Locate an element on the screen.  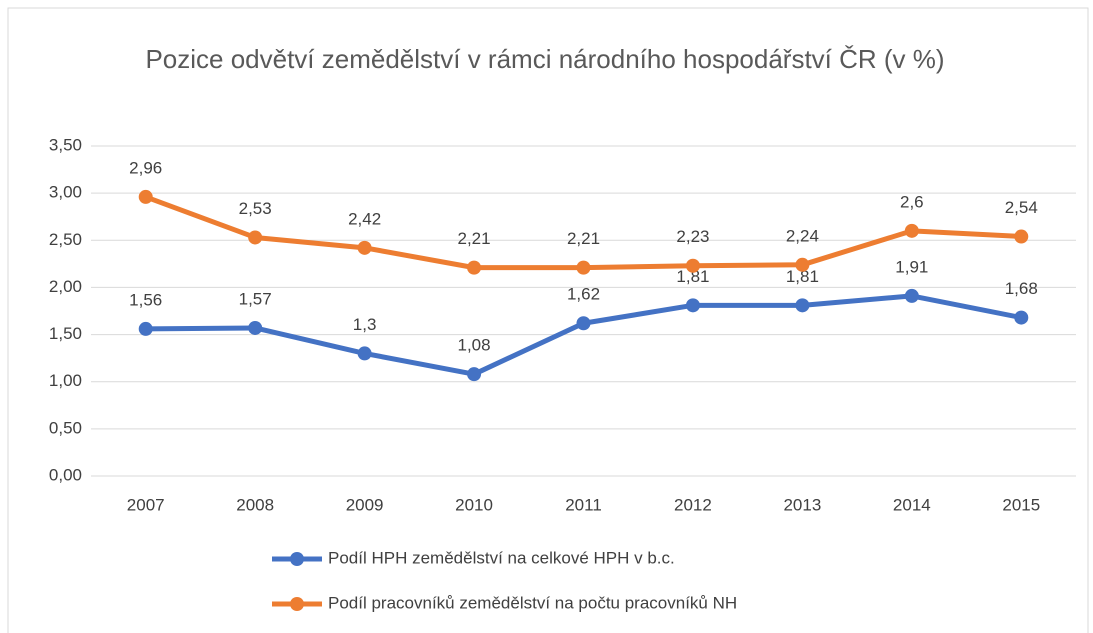
y-tick-label: 0,00 is located at coordinates (65, 474).